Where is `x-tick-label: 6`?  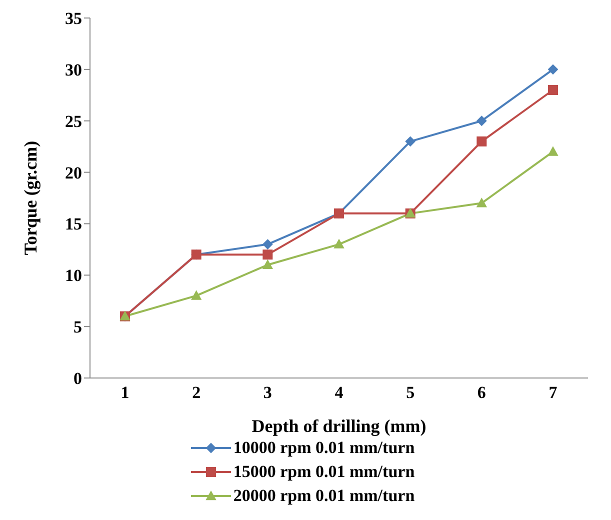 x-tick-label: 6 is located at coordinates (481, 392).